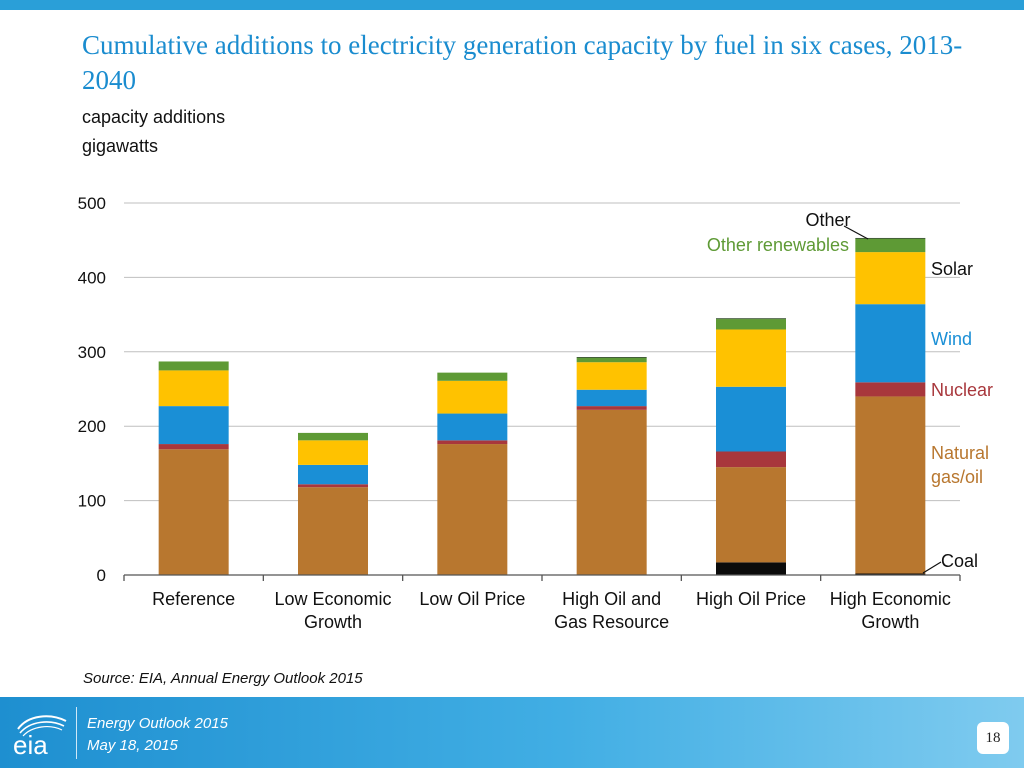  I want to click on legend-leader-other, so click(856, 232).